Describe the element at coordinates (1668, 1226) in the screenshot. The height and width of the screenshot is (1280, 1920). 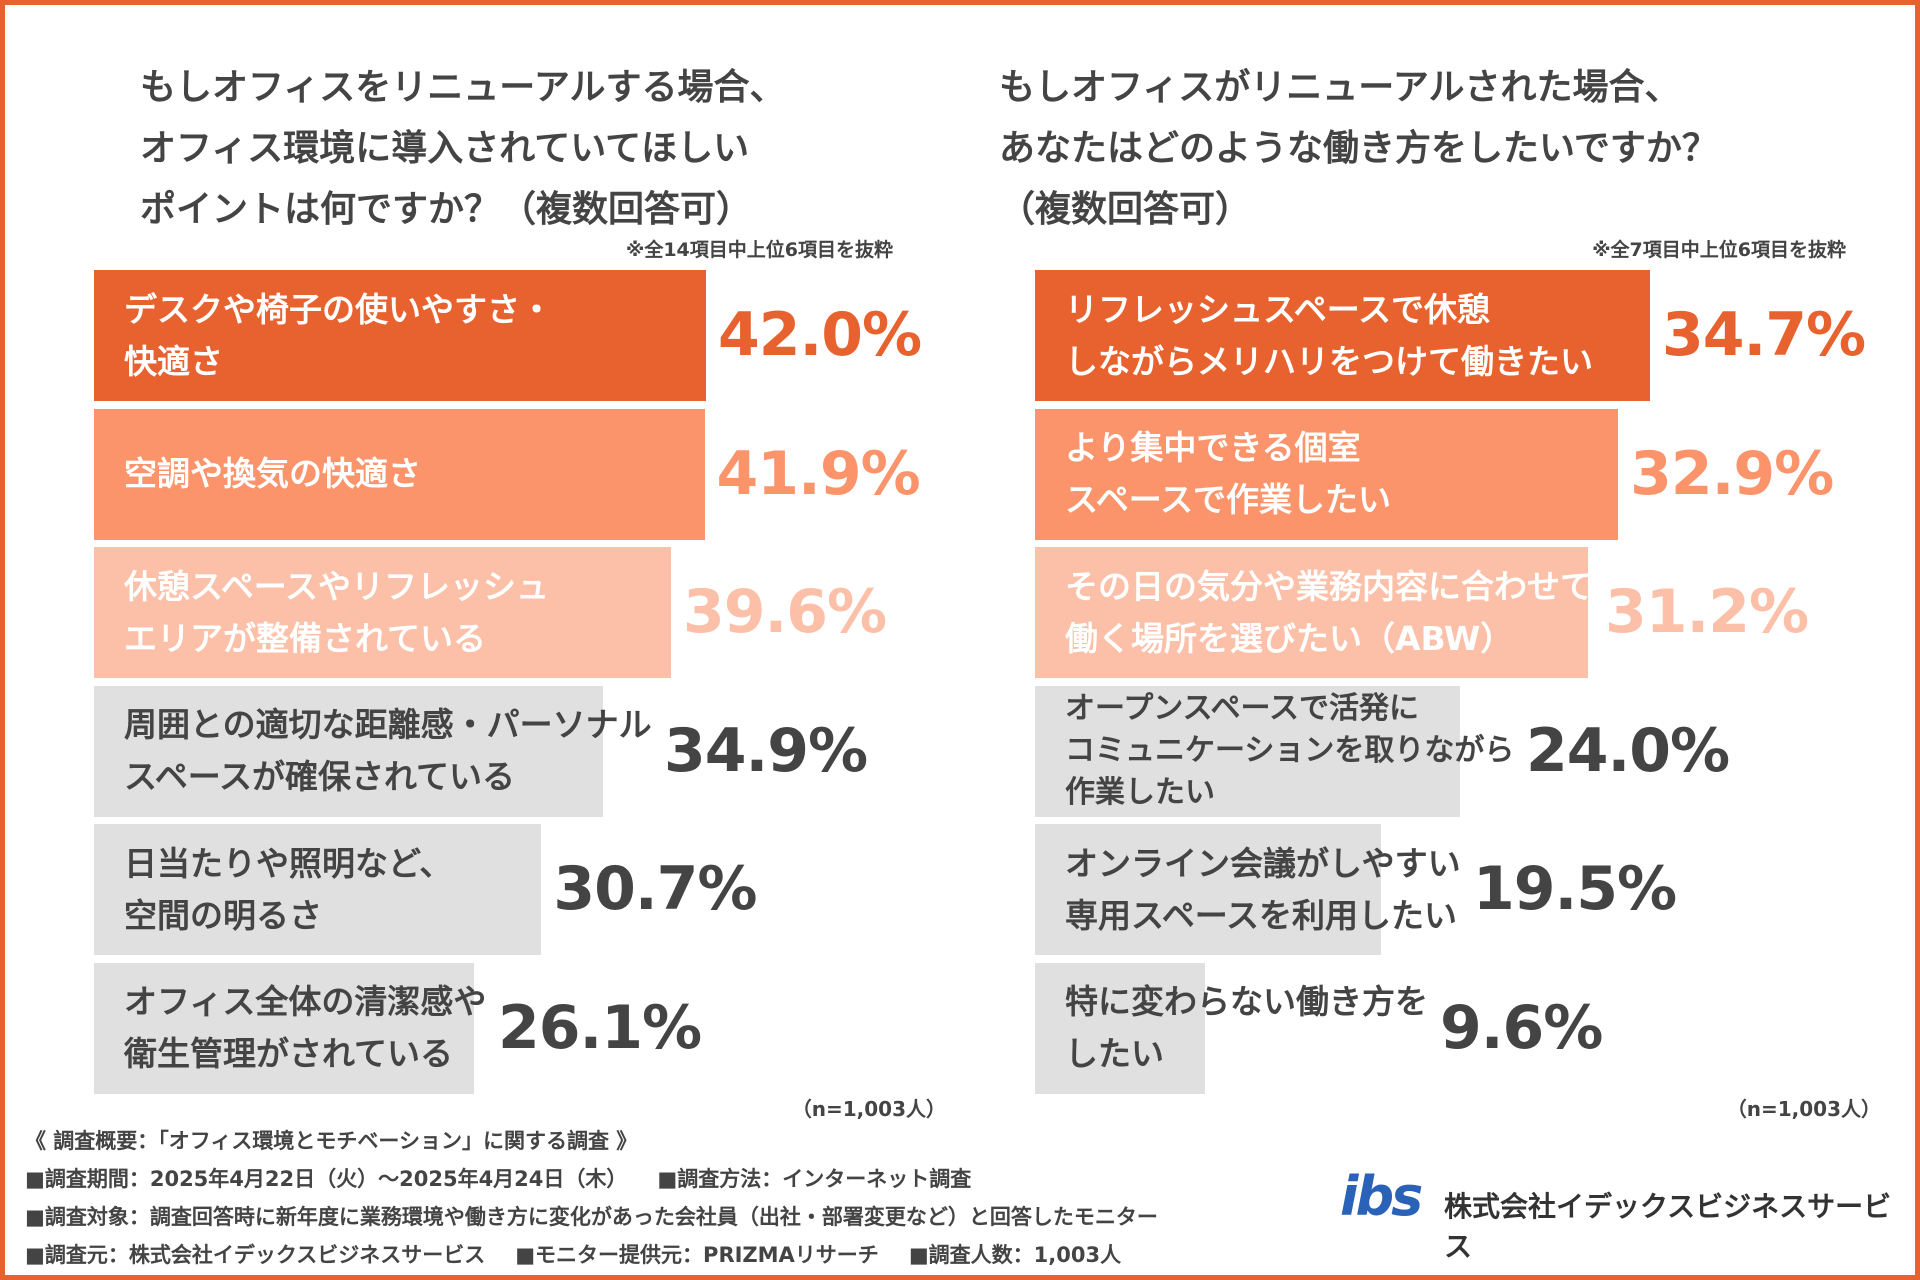
I see `logo-company: 株式会社イデックスビジネスサービス` at that location.